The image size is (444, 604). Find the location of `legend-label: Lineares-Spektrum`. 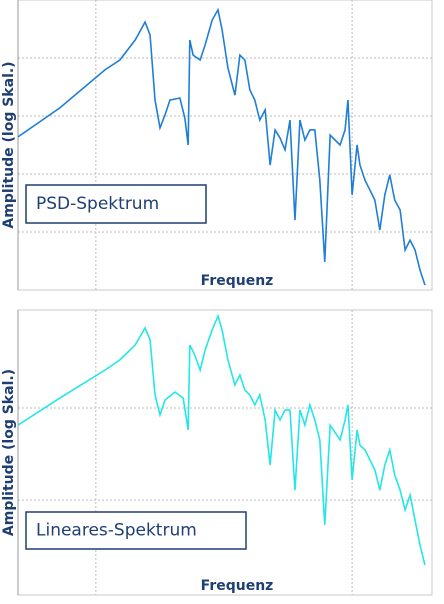

legend-label: Lineares-Spektrum is located at coordinates (116, 531).